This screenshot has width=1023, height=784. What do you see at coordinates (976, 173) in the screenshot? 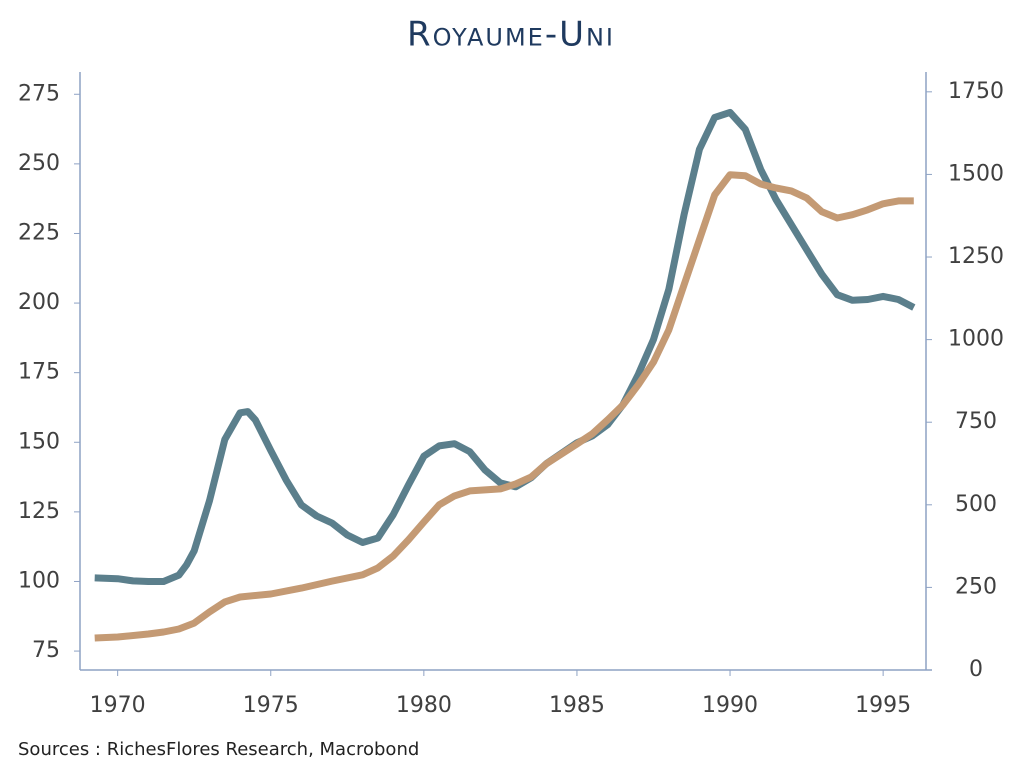
I see `y2-tick-label: 1500` at bounding box center [976, 173].